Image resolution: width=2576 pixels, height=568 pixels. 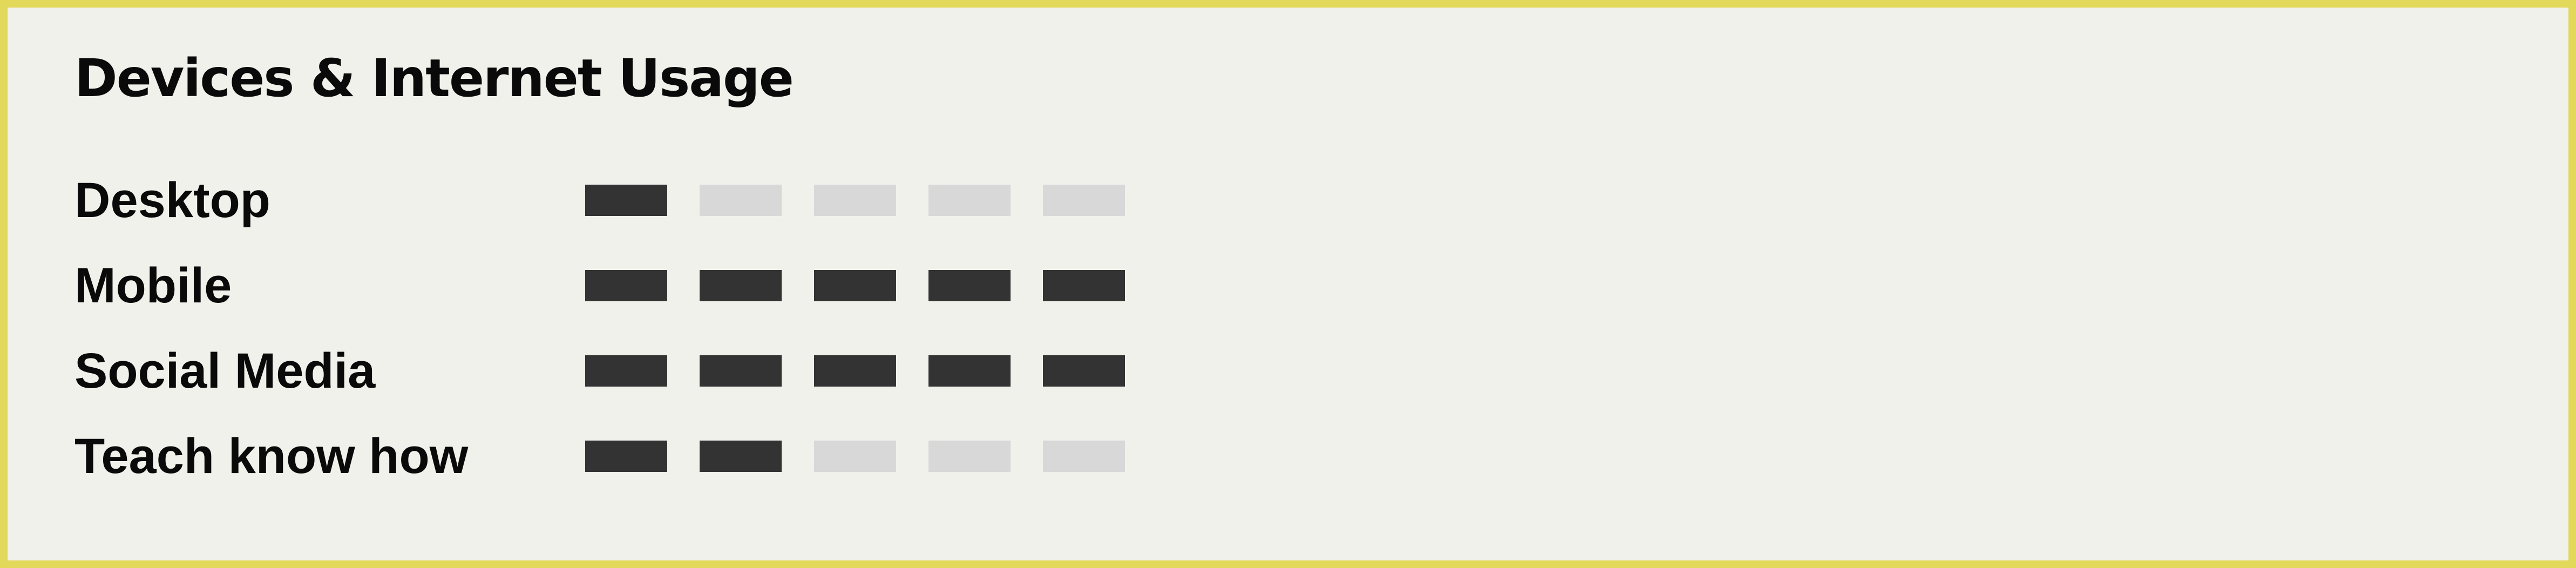 I want to click on rating-meter-desktop, so click(x=855, y=200).